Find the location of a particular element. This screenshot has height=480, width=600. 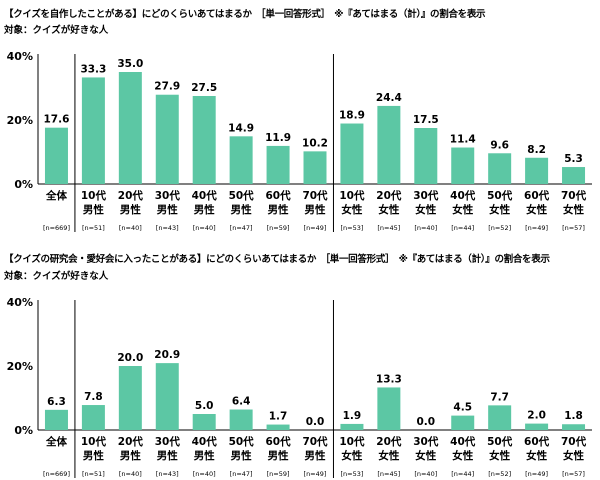

data-label: 35.0 is located at coordinates (130, 64).